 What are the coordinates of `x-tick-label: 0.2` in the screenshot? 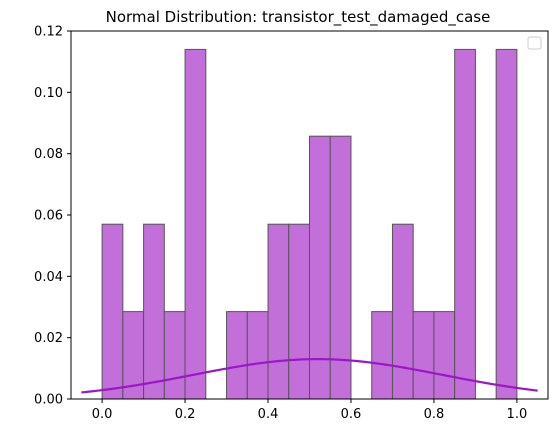 It's located at (185, 414).